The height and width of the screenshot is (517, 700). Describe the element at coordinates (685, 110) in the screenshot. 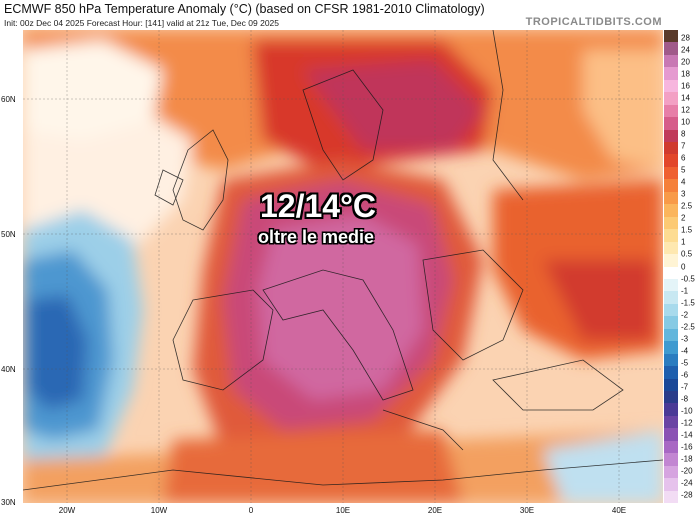

I see `colorbar-tick-label: 12` at that location.